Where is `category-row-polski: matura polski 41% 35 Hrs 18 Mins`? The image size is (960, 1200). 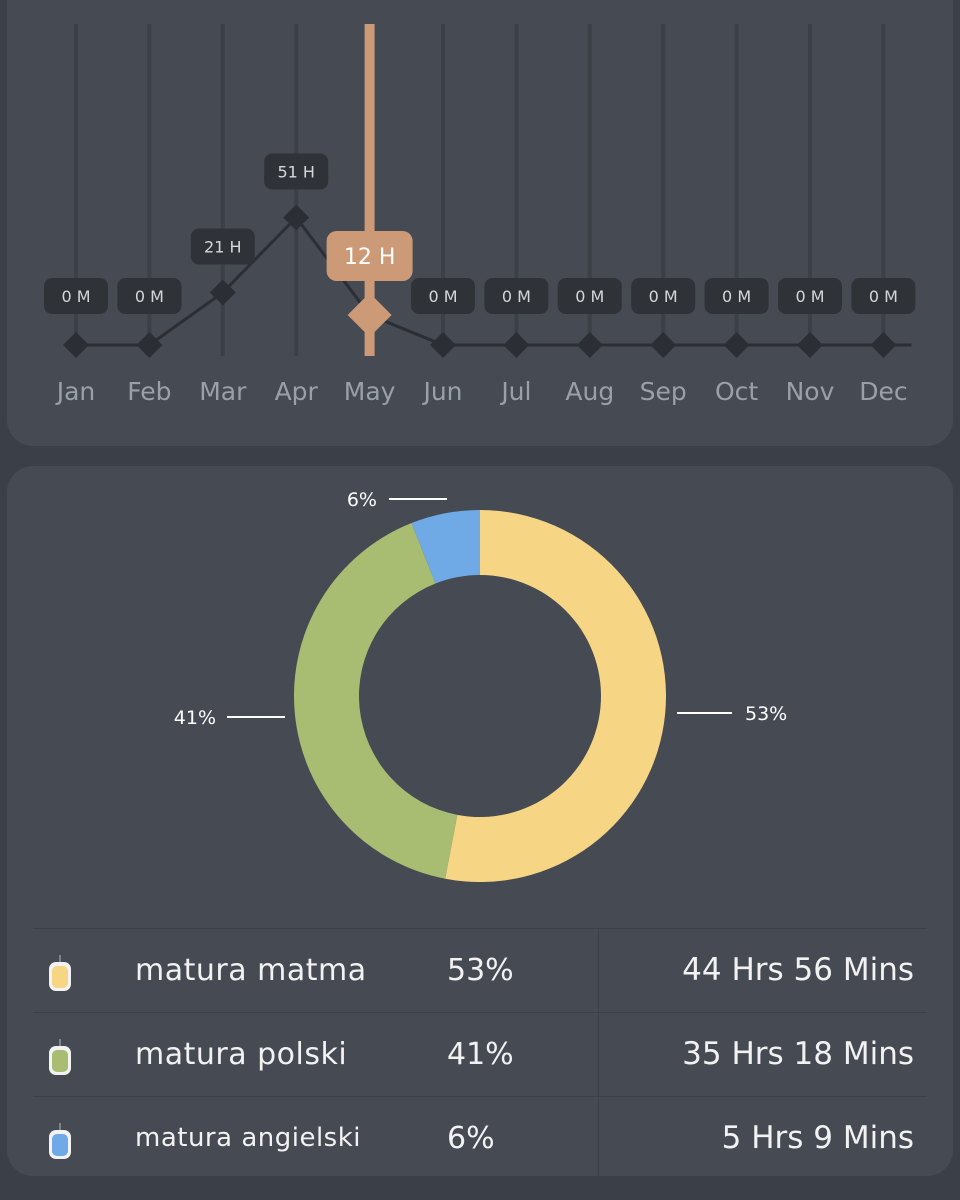
category-row-polski: matura polski 41% 35 Hrs 18 Mins is located at coordinates (480, 1054).